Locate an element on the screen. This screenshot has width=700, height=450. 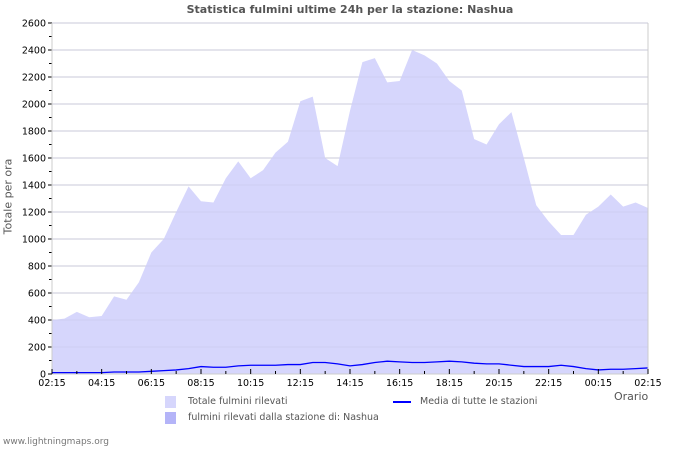
y-tick-label: 0 is located at coordinates (43, 375).